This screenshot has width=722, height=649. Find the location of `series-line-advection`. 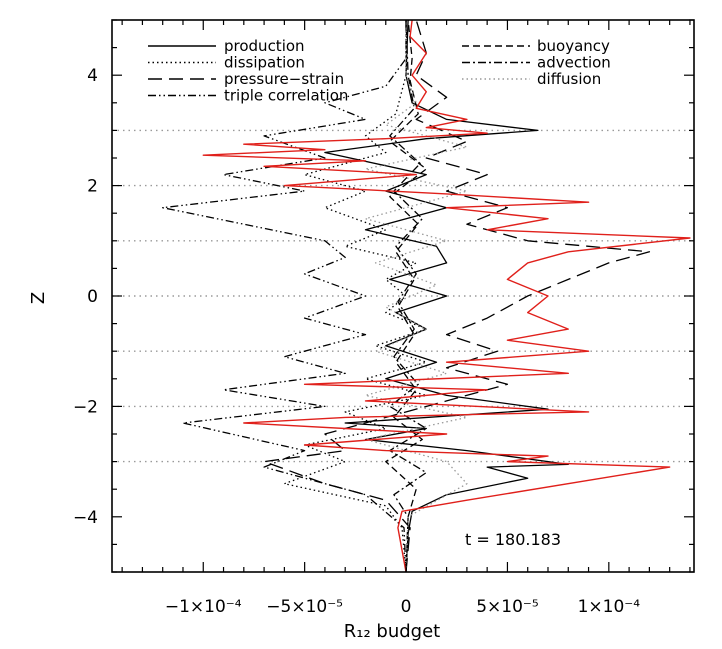

series-line-advection is located at coordinates (408, 296).